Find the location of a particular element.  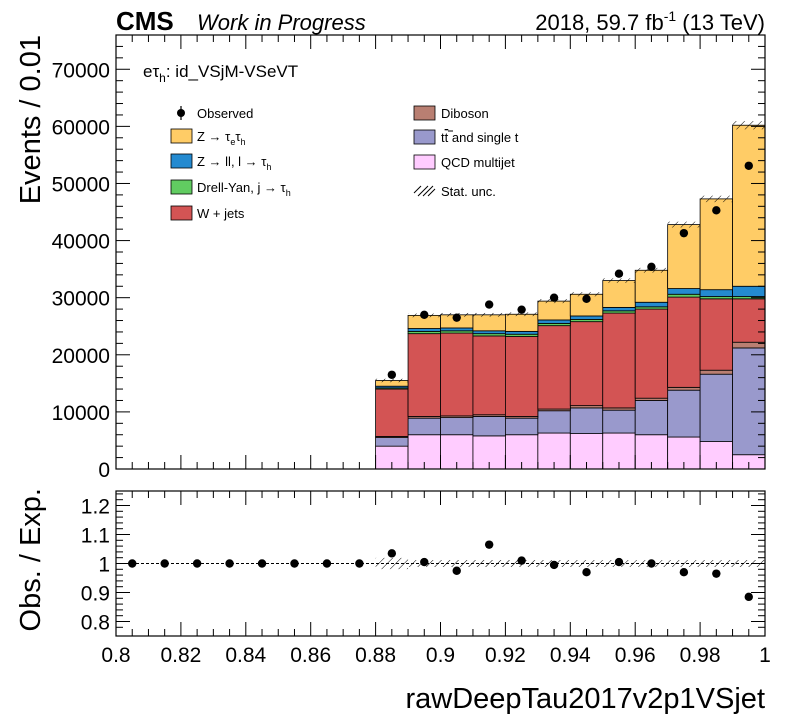

ratio-y-tick-label: 1.2 is located at coordinates (95, 507).